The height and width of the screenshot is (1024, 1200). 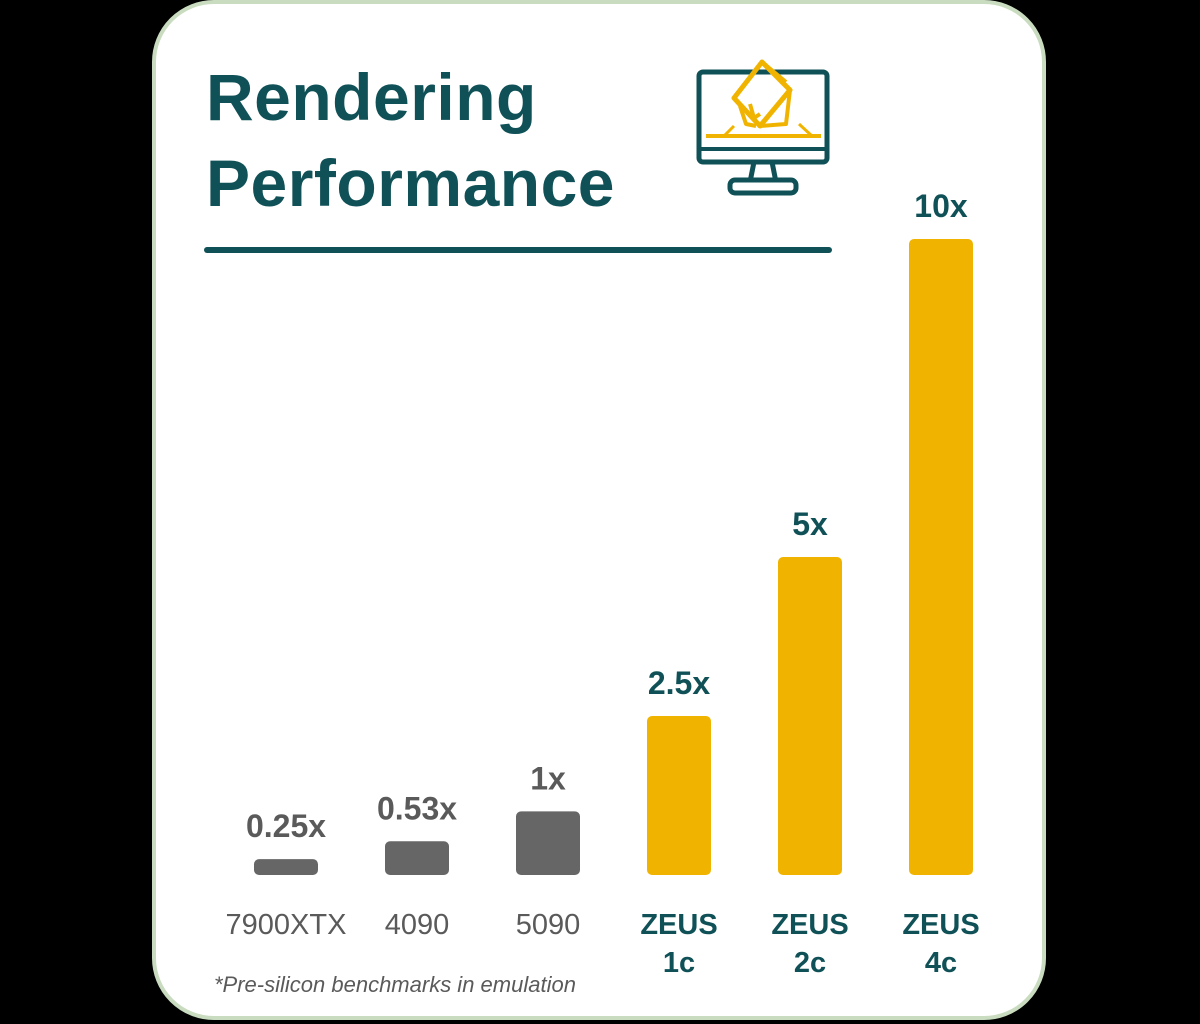 What do you see at coordinates (941, 963) in the screenshot?
I see `category-label: 4c` at bounding box center [941, 963].